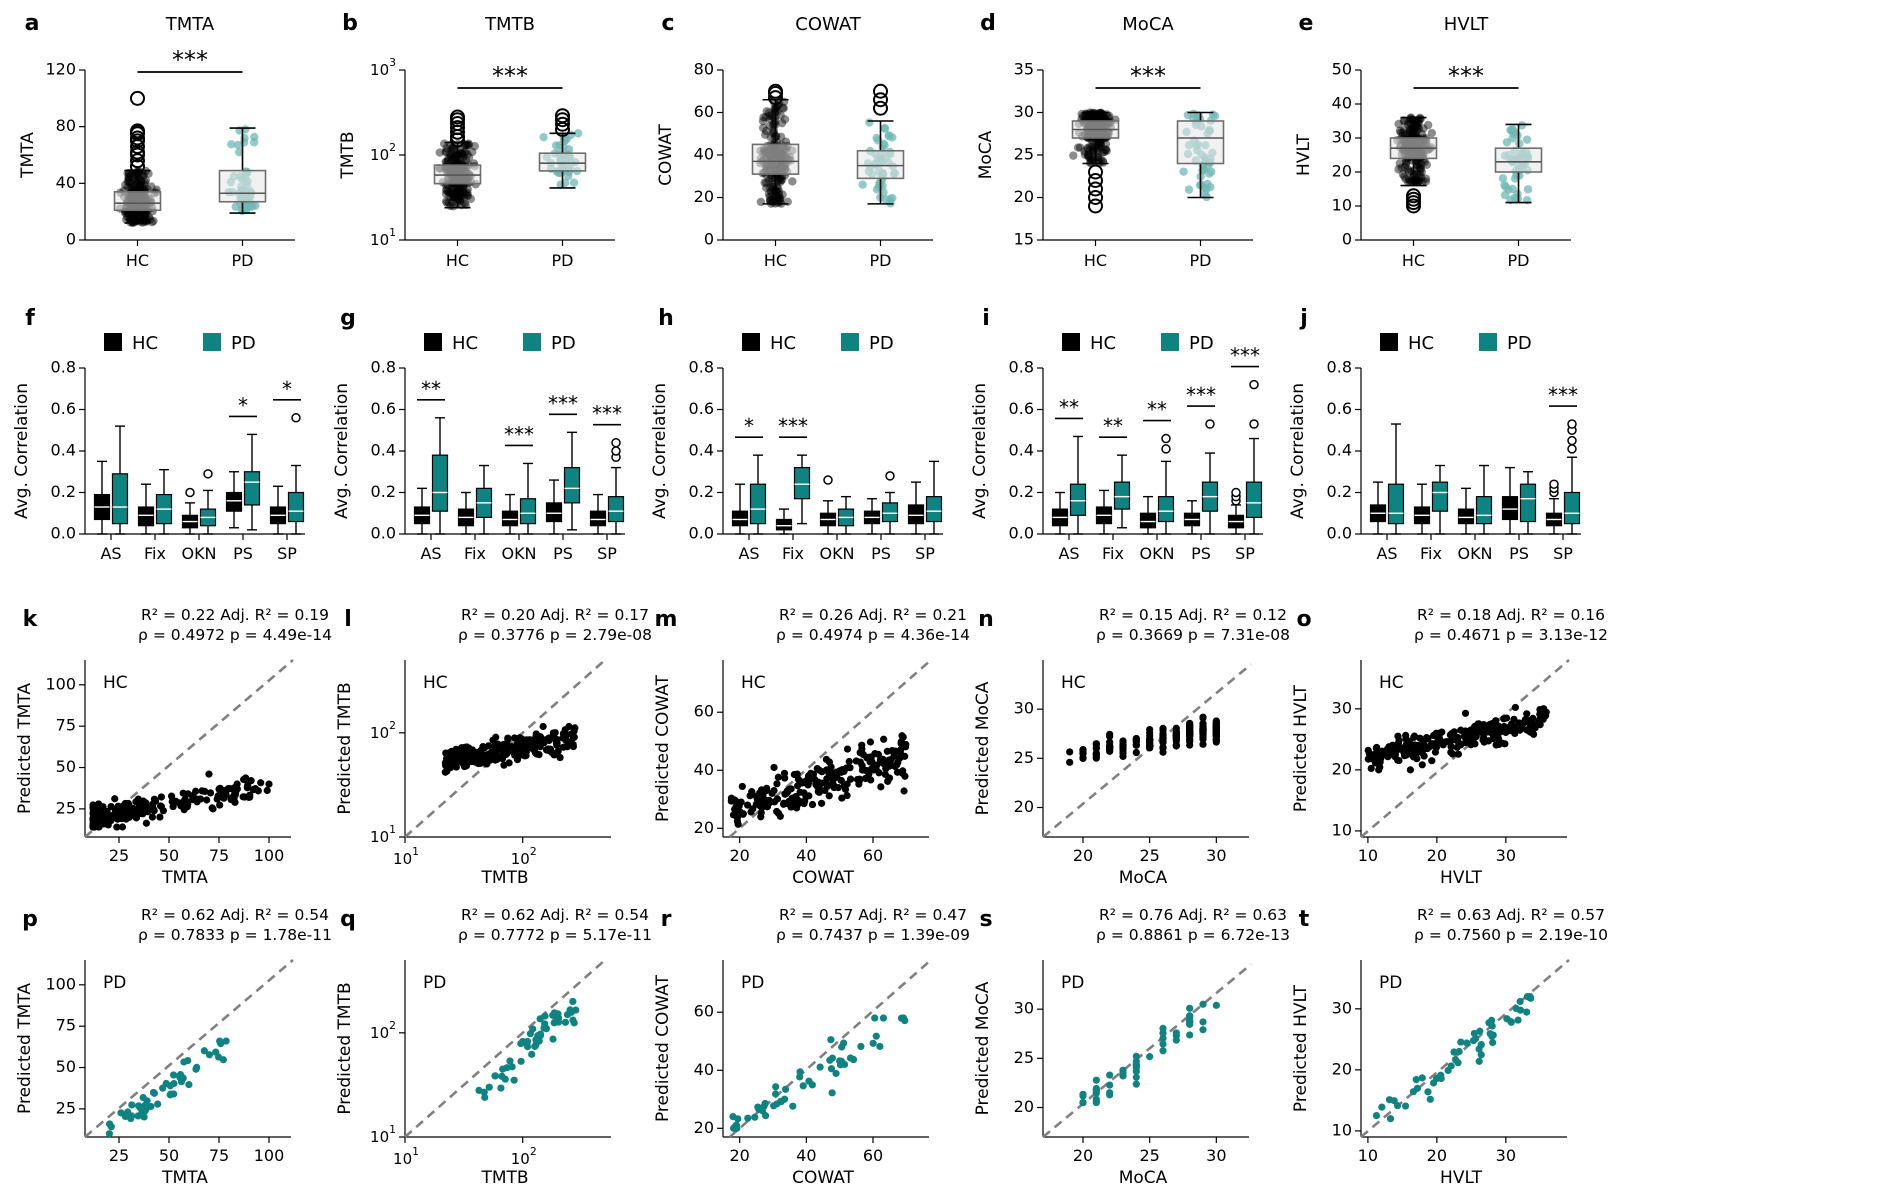 This screenshot has width=1902, height=1202. I want to click on y-tick-label: 101, so click(383, 834).